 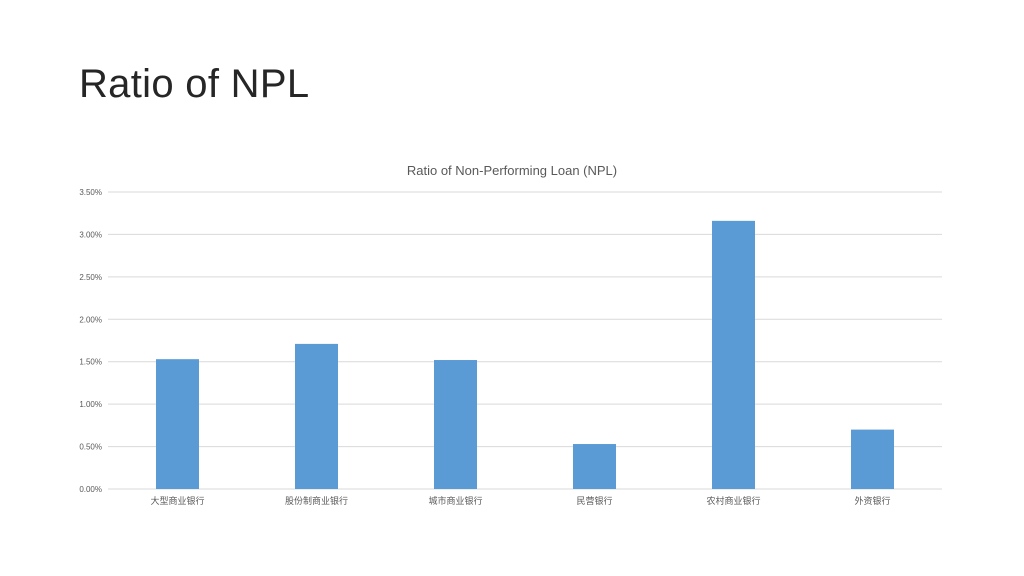 I want to click on y-tick-label: 2.00%, so click(x=90, y=319).